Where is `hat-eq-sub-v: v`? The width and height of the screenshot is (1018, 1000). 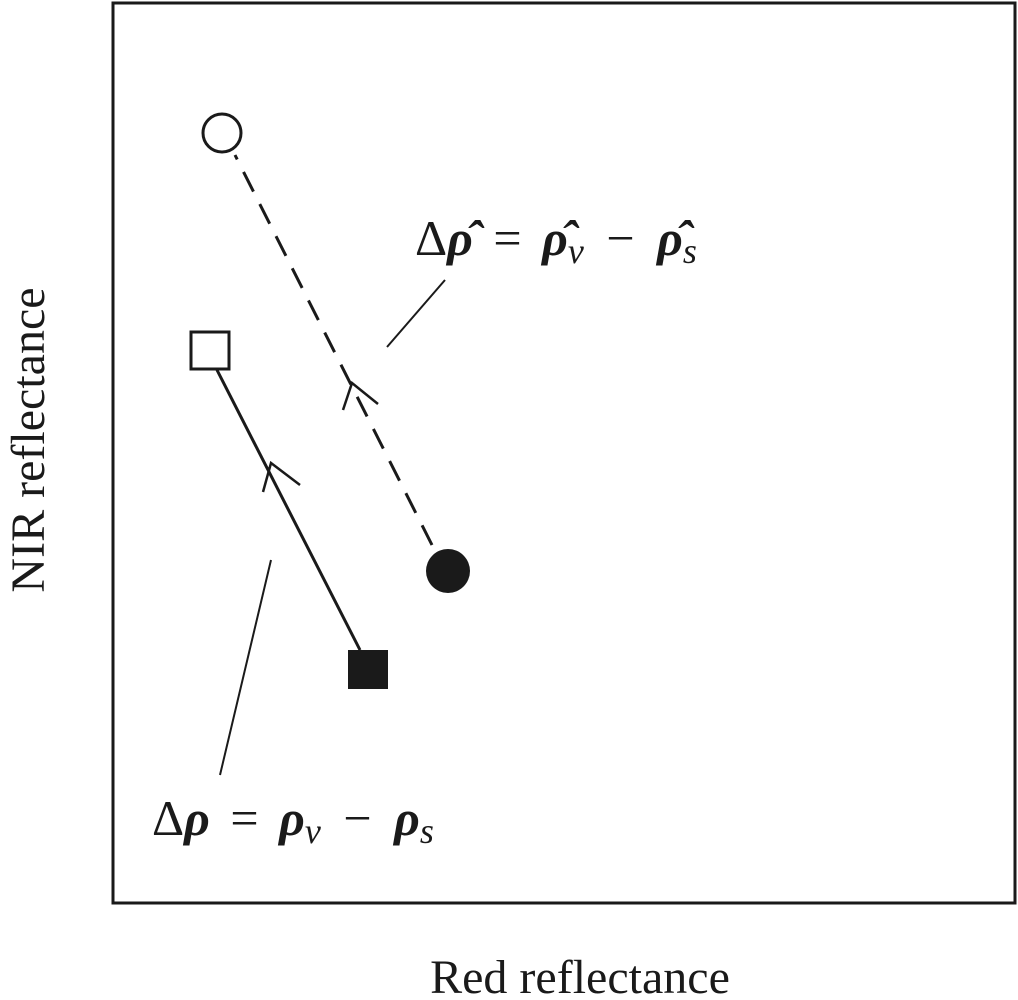 hat-eq-sub-v: v is located at coordinates (576, 251).